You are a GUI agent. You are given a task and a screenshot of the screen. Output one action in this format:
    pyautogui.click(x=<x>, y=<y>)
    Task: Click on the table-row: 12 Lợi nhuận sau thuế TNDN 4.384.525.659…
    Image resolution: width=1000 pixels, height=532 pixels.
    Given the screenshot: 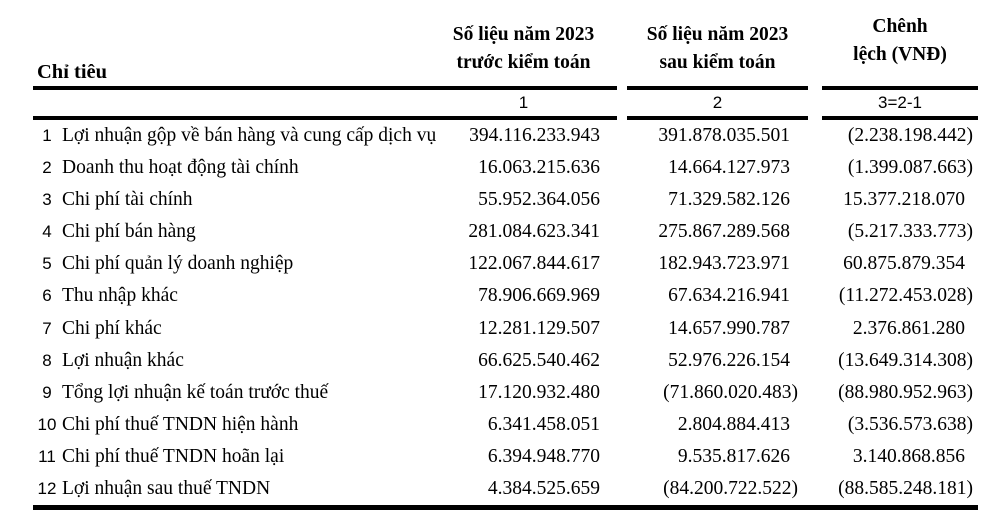 What is the action you would take?
    pyautogui.click(x=505, y=489)
    